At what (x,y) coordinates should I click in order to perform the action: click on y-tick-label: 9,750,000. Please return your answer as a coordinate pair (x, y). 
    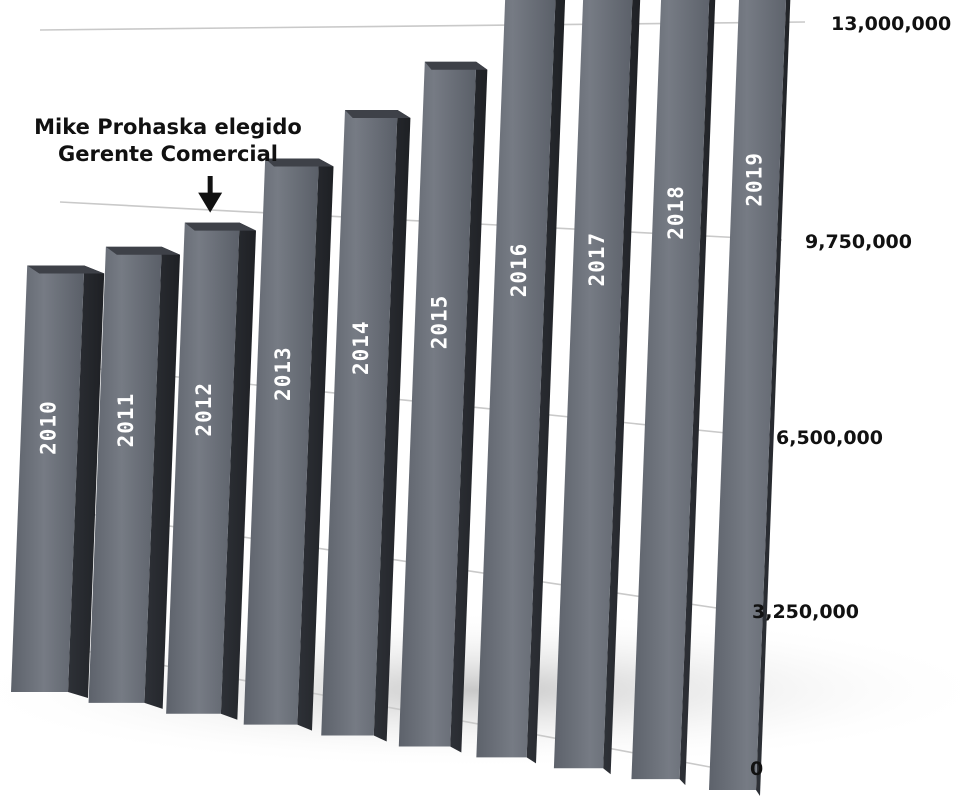
    Looking at the image, I should click on (858, 242).